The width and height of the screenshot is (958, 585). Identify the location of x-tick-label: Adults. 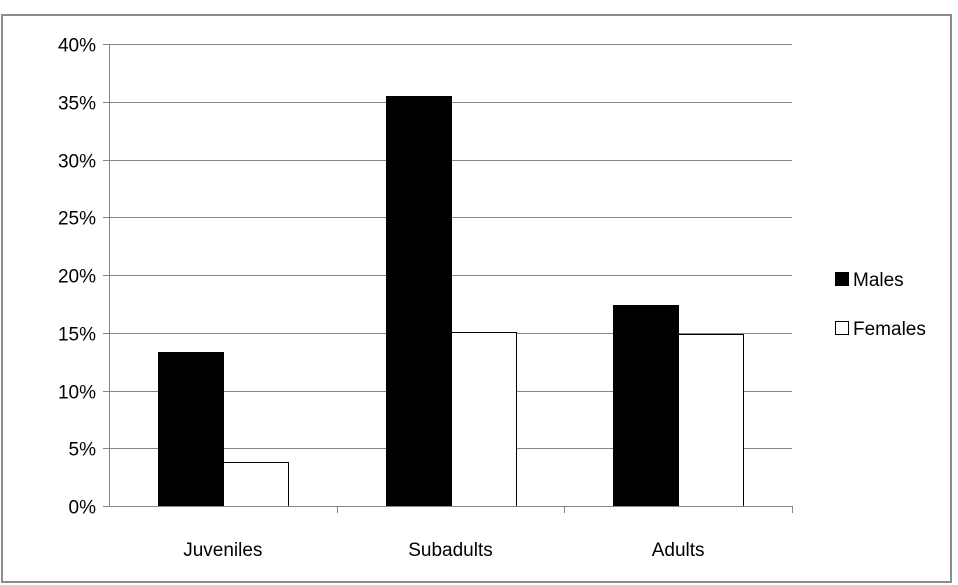
(678, 550).